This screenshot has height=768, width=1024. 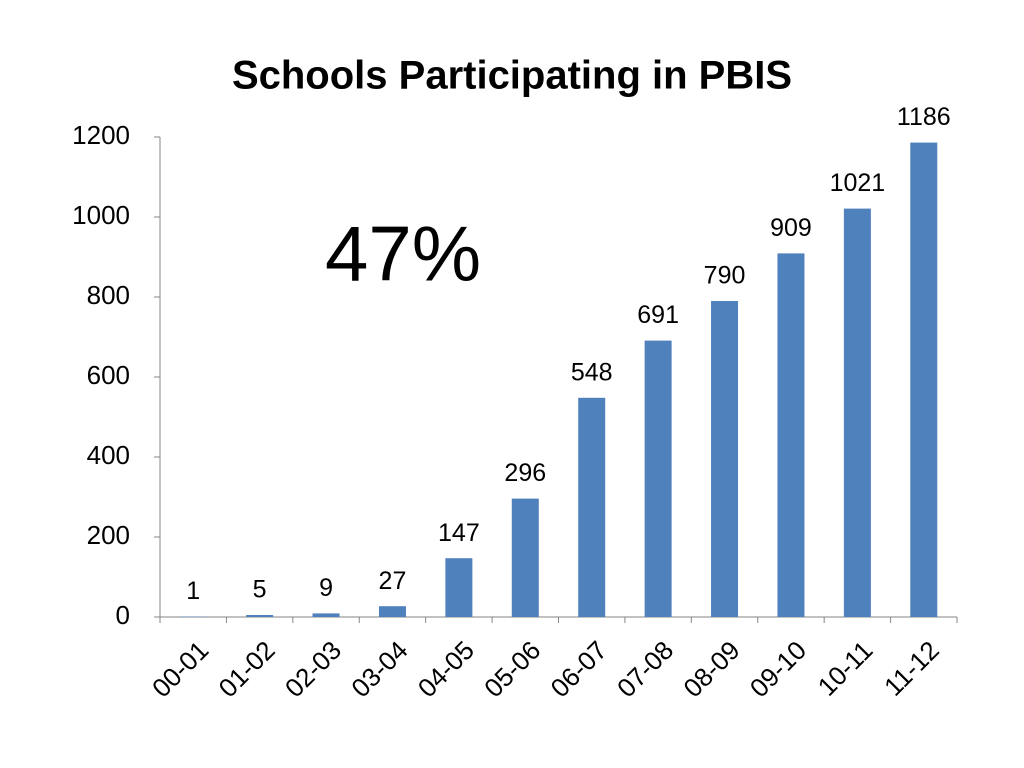 I want to click on x-tick-label: 02-03, so click(x=313, y=669).